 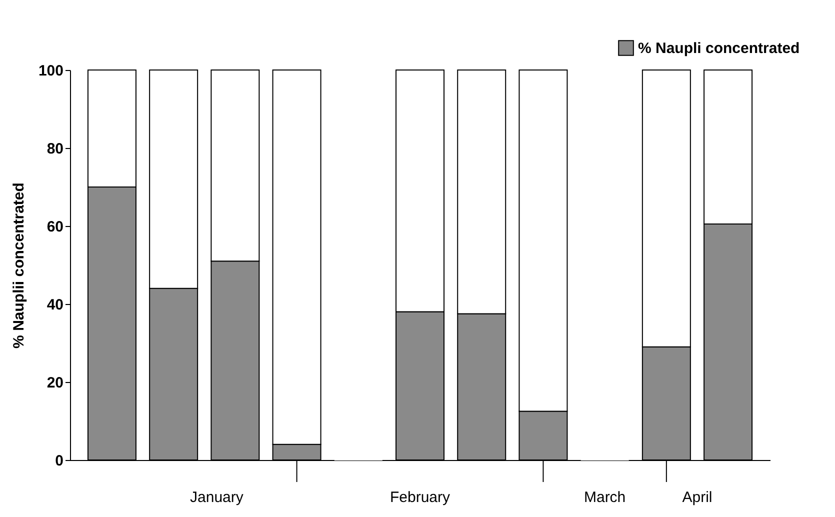 What do you see at coordinates (697, 497) in the screenshot?
I see `text: April` at bounding box center [697, 497].